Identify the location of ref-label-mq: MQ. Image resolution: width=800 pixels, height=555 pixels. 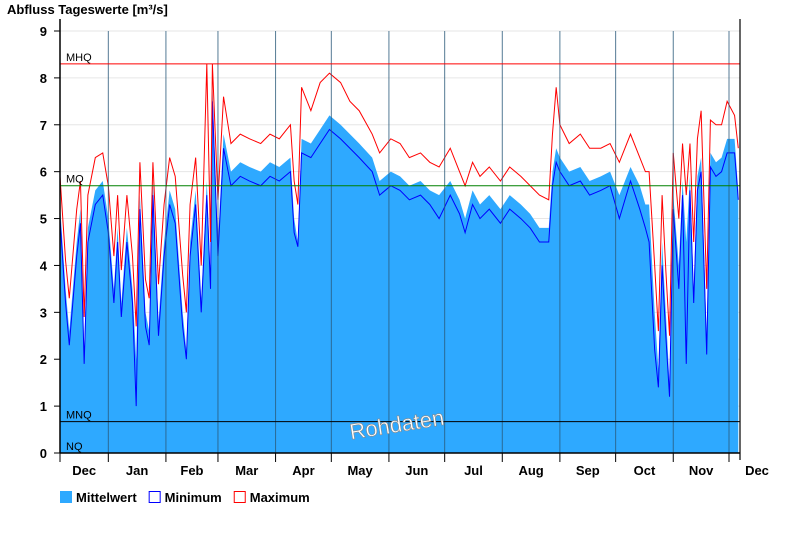
(75, 180).